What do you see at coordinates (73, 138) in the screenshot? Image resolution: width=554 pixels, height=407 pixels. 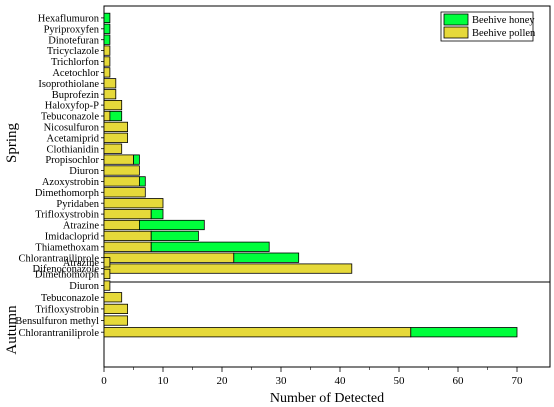 I see `category-label-spring-acetamiprid: Acetamiprid` at bounding box center [73, 138].